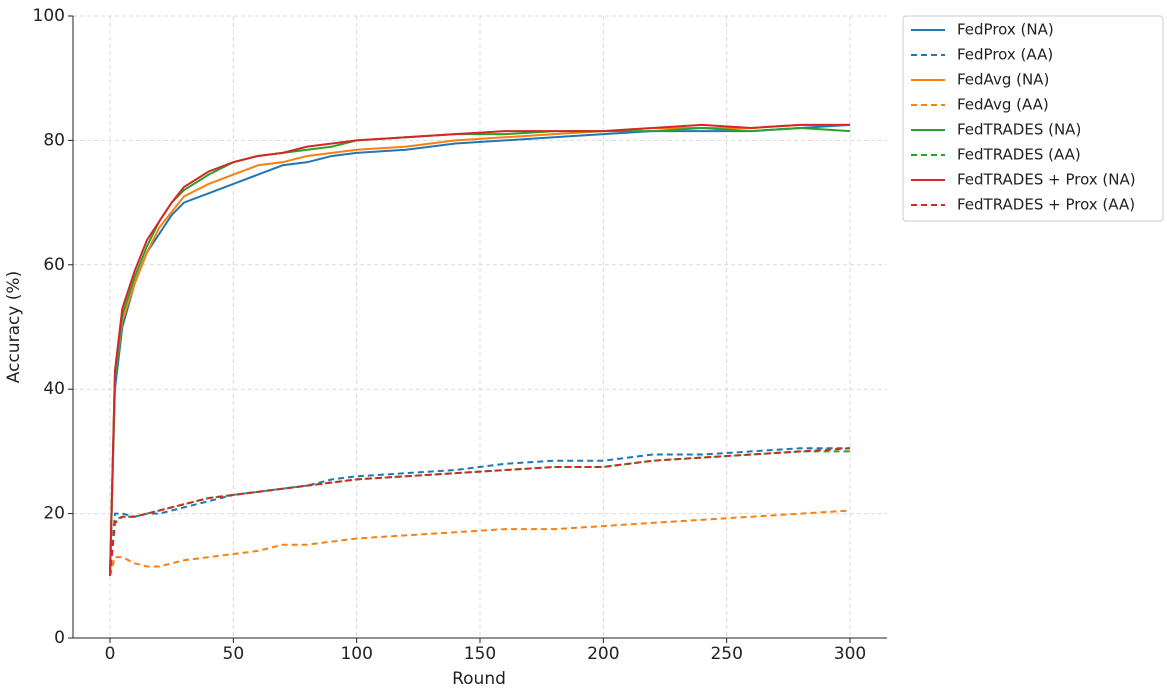  Describe the element at coordinates (110, 654) in the screenshot. I see `x-tick-label: 0` at that location.